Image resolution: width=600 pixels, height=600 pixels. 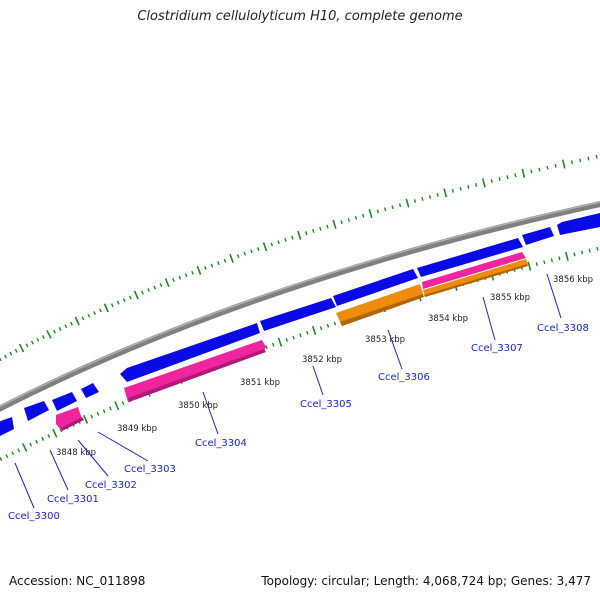 What do you see at coordinates (111, 485) in the screenshot?
I see `gene-label-ccel-3302: Ccel_3302` at bounding box center [111, 485].